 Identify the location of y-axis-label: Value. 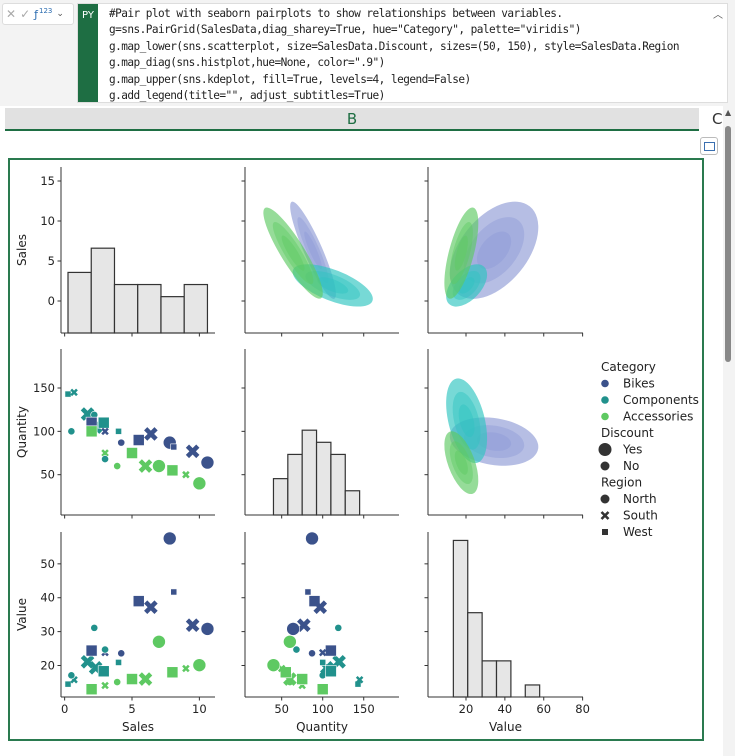
(22, 614).